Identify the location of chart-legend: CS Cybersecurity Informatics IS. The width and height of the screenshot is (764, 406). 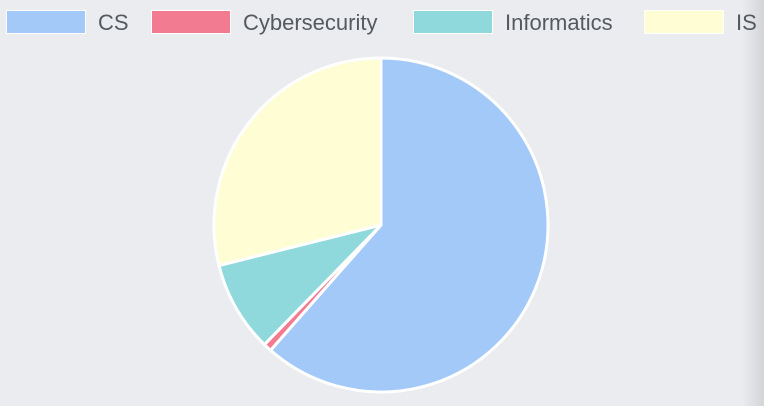
(382, 23).